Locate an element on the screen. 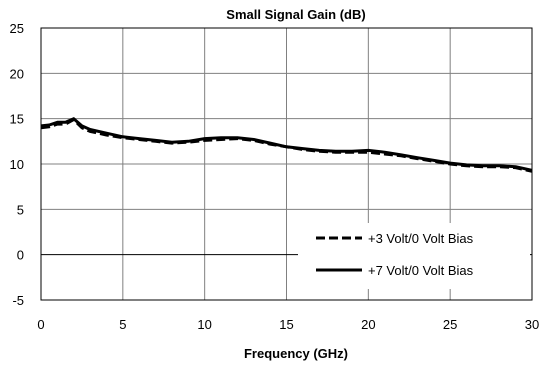 The width and height of the screenshot is (545, 368). y-tick-label: 20 is located at coordinates (17, 73).